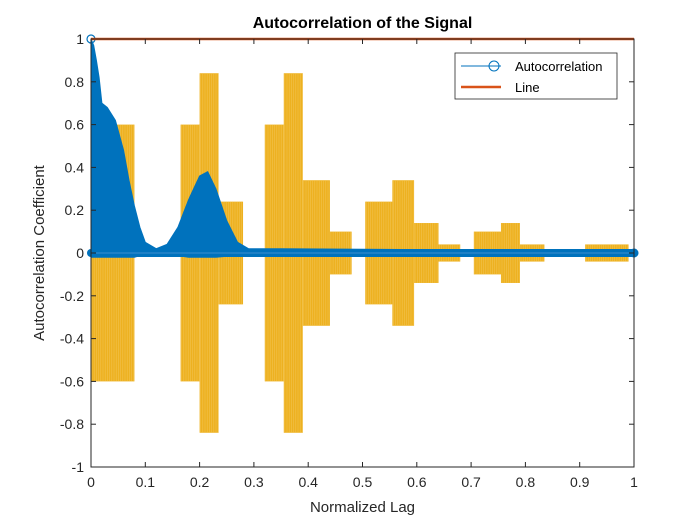 This screenshot has height=525, width=700. I want to click on y-tick-label: -0.4, so click(72, 339).